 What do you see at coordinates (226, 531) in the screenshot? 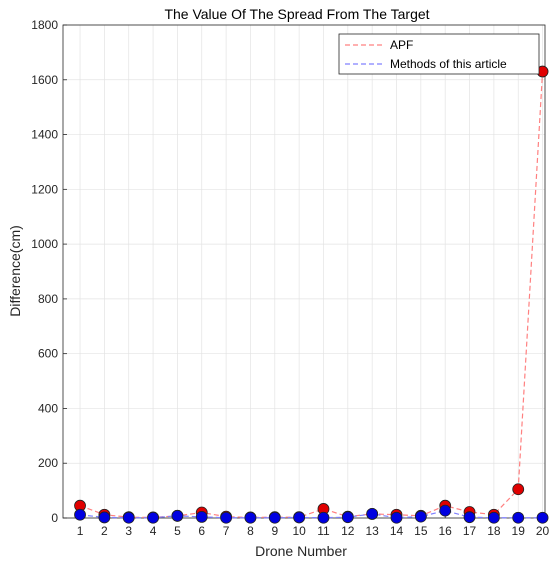
I see `x-tick-label: 7` at bounding box center [226, 531].